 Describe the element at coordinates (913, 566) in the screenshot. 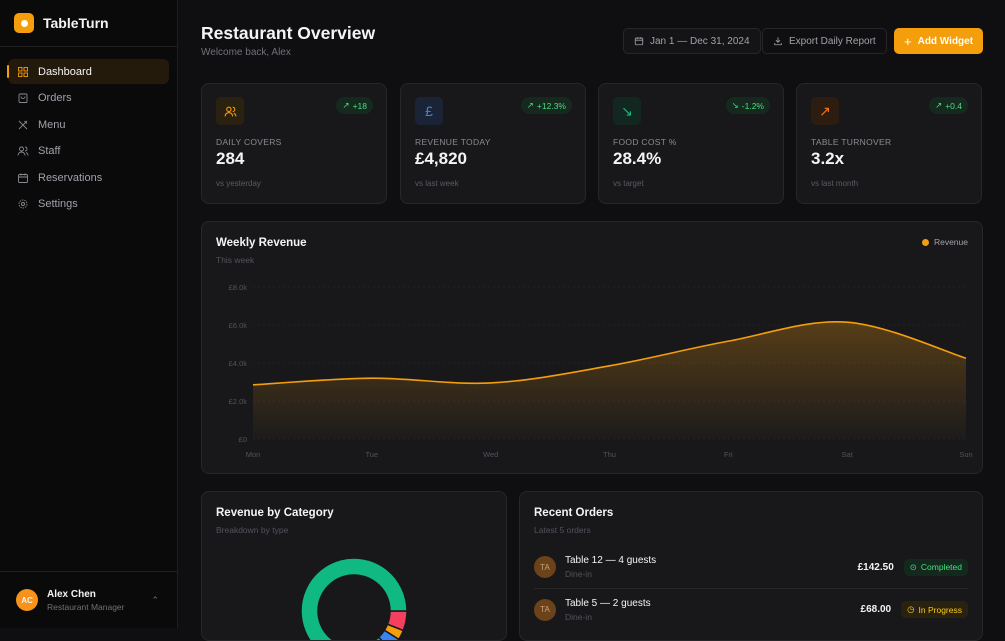

I see `check-circle-icon: ⊙` at that location.